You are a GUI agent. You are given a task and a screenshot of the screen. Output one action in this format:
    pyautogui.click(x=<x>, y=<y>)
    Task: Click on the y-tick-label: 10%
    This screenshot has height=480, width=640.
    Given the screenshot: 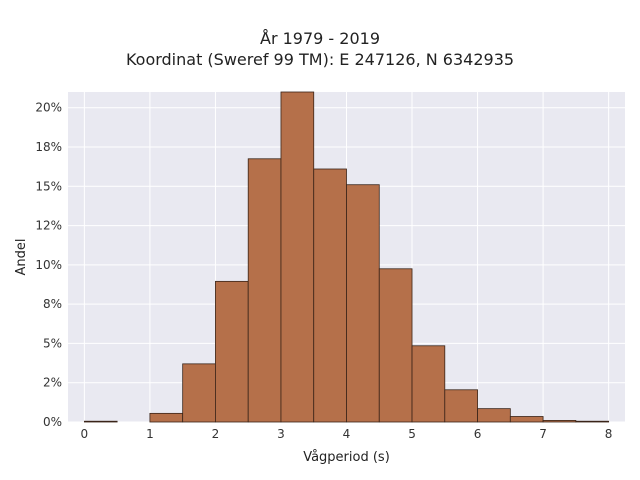 What is the action you would take?
    pyautogui.click(x=48, y=265)
    